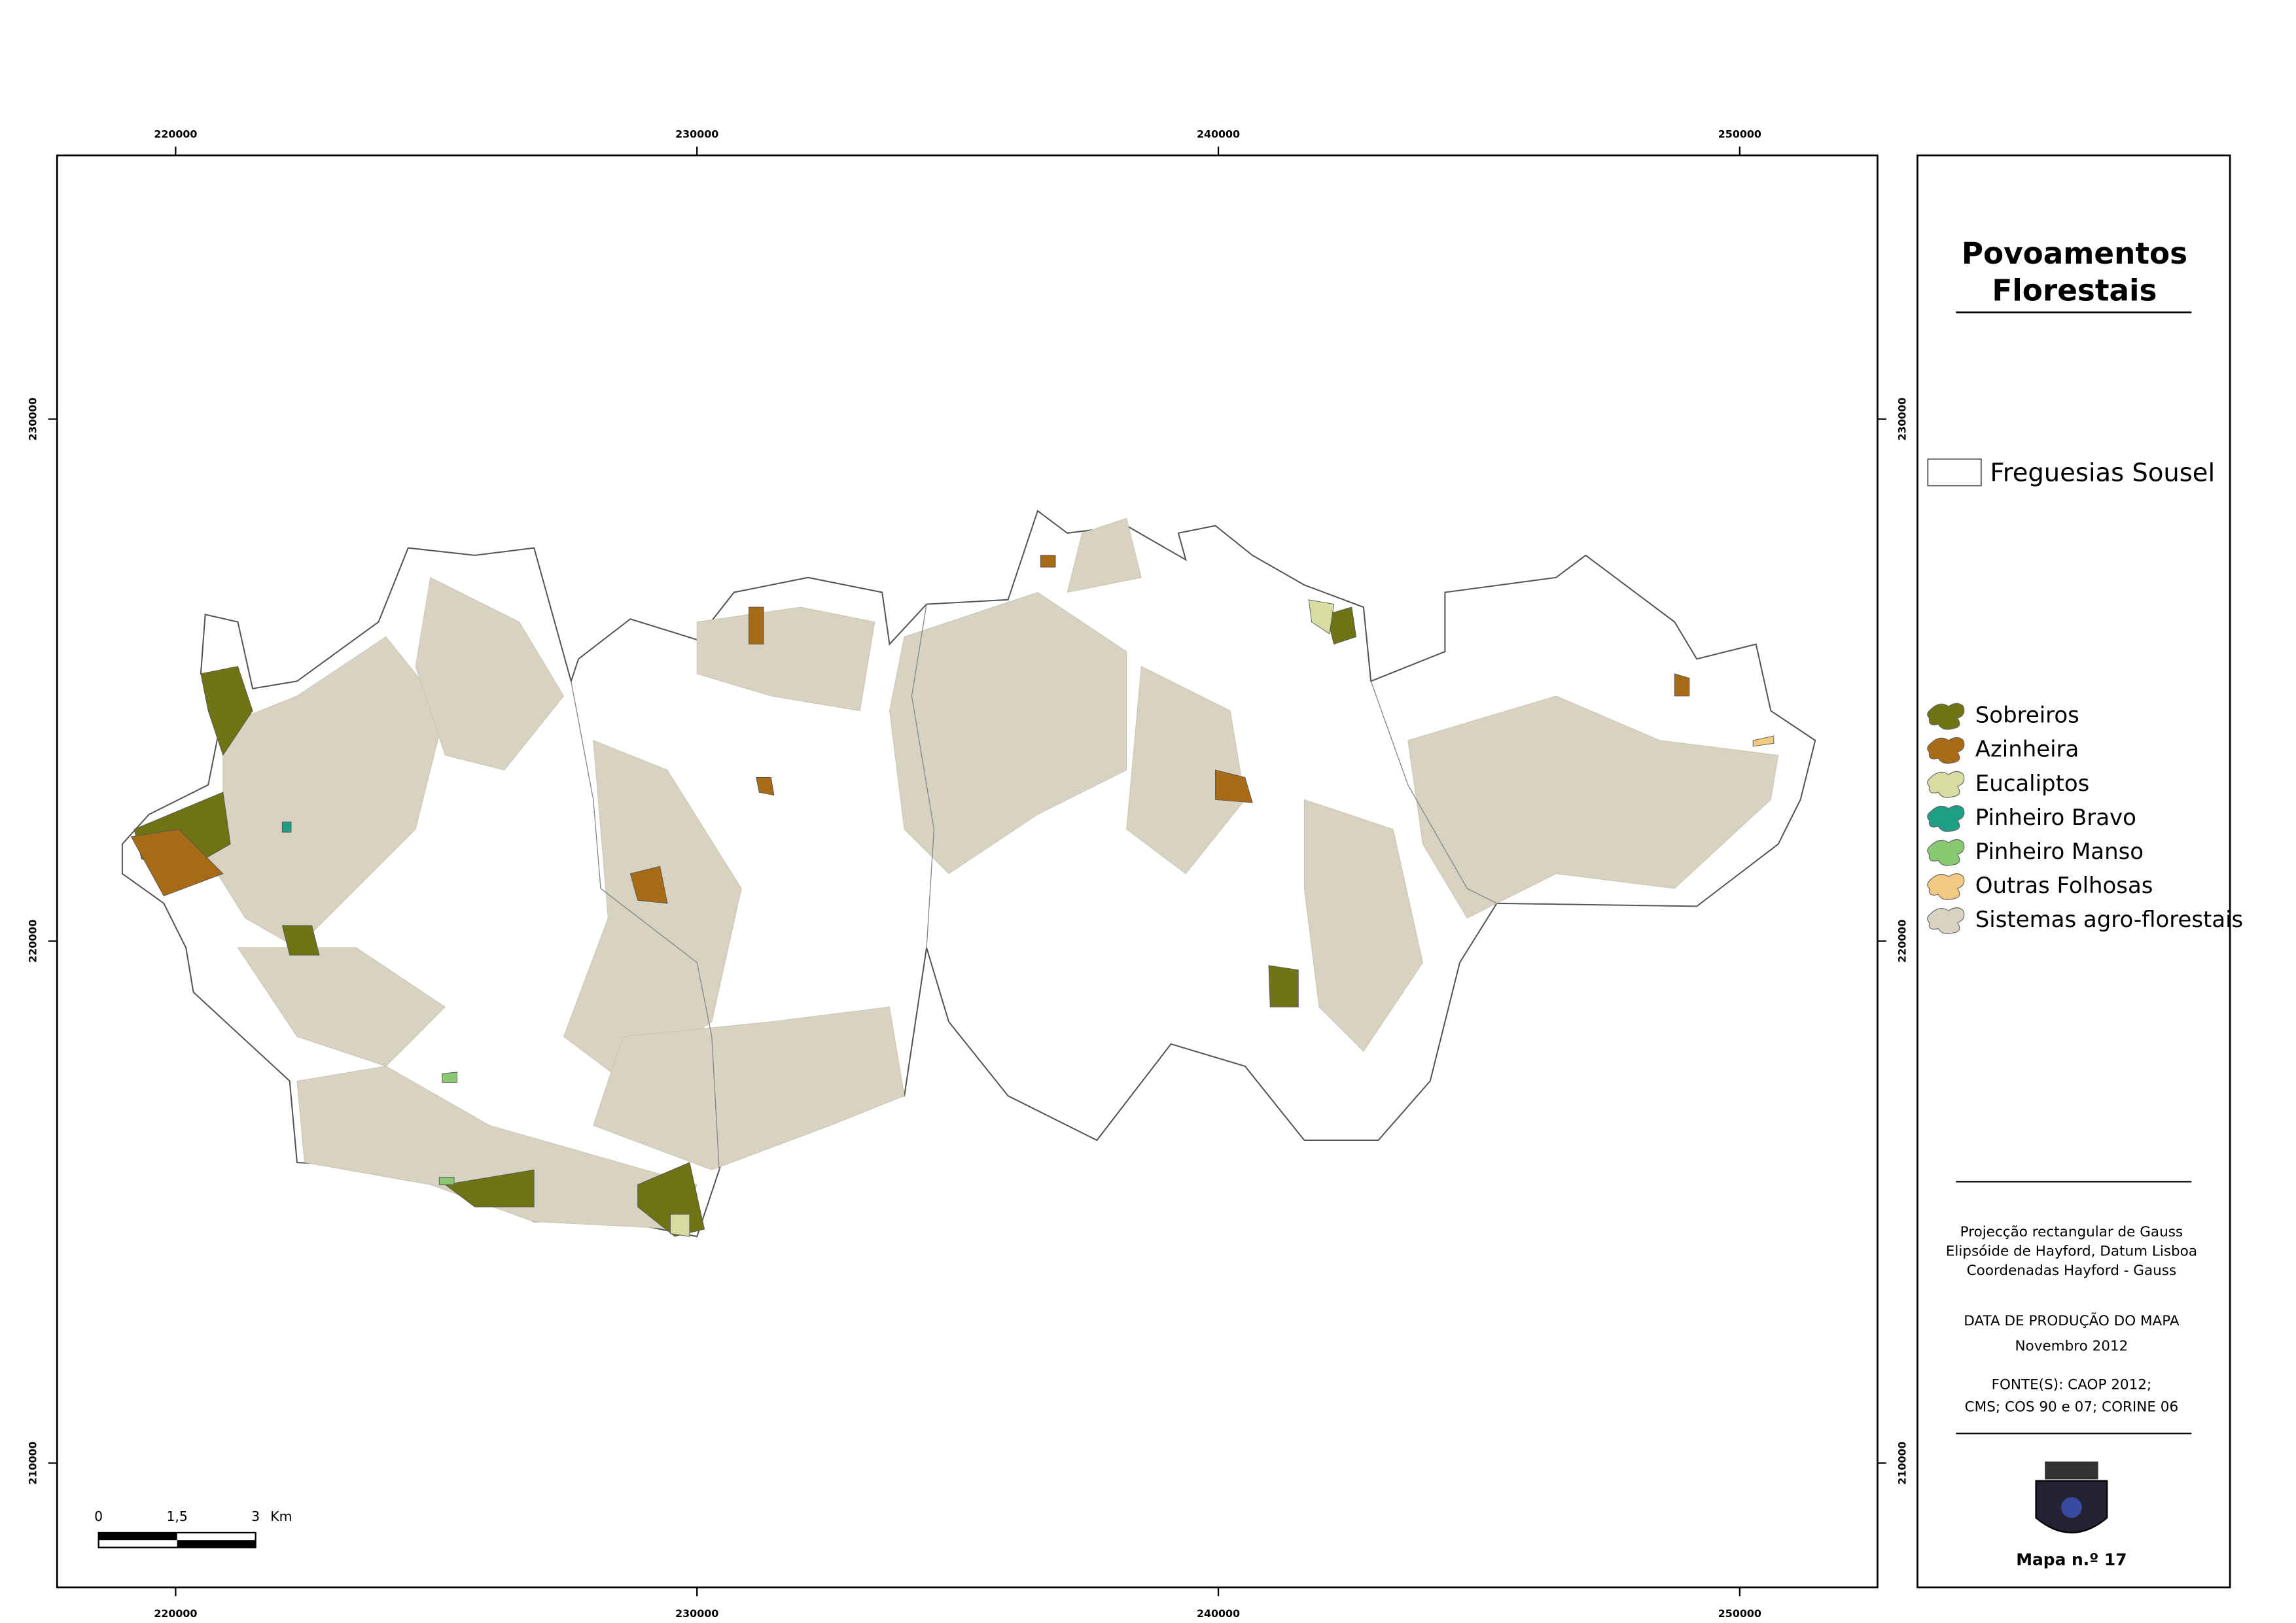  Describe the element at coordinates (2071, 1508) in the screenshot. I see `logo-emblem` at that location.